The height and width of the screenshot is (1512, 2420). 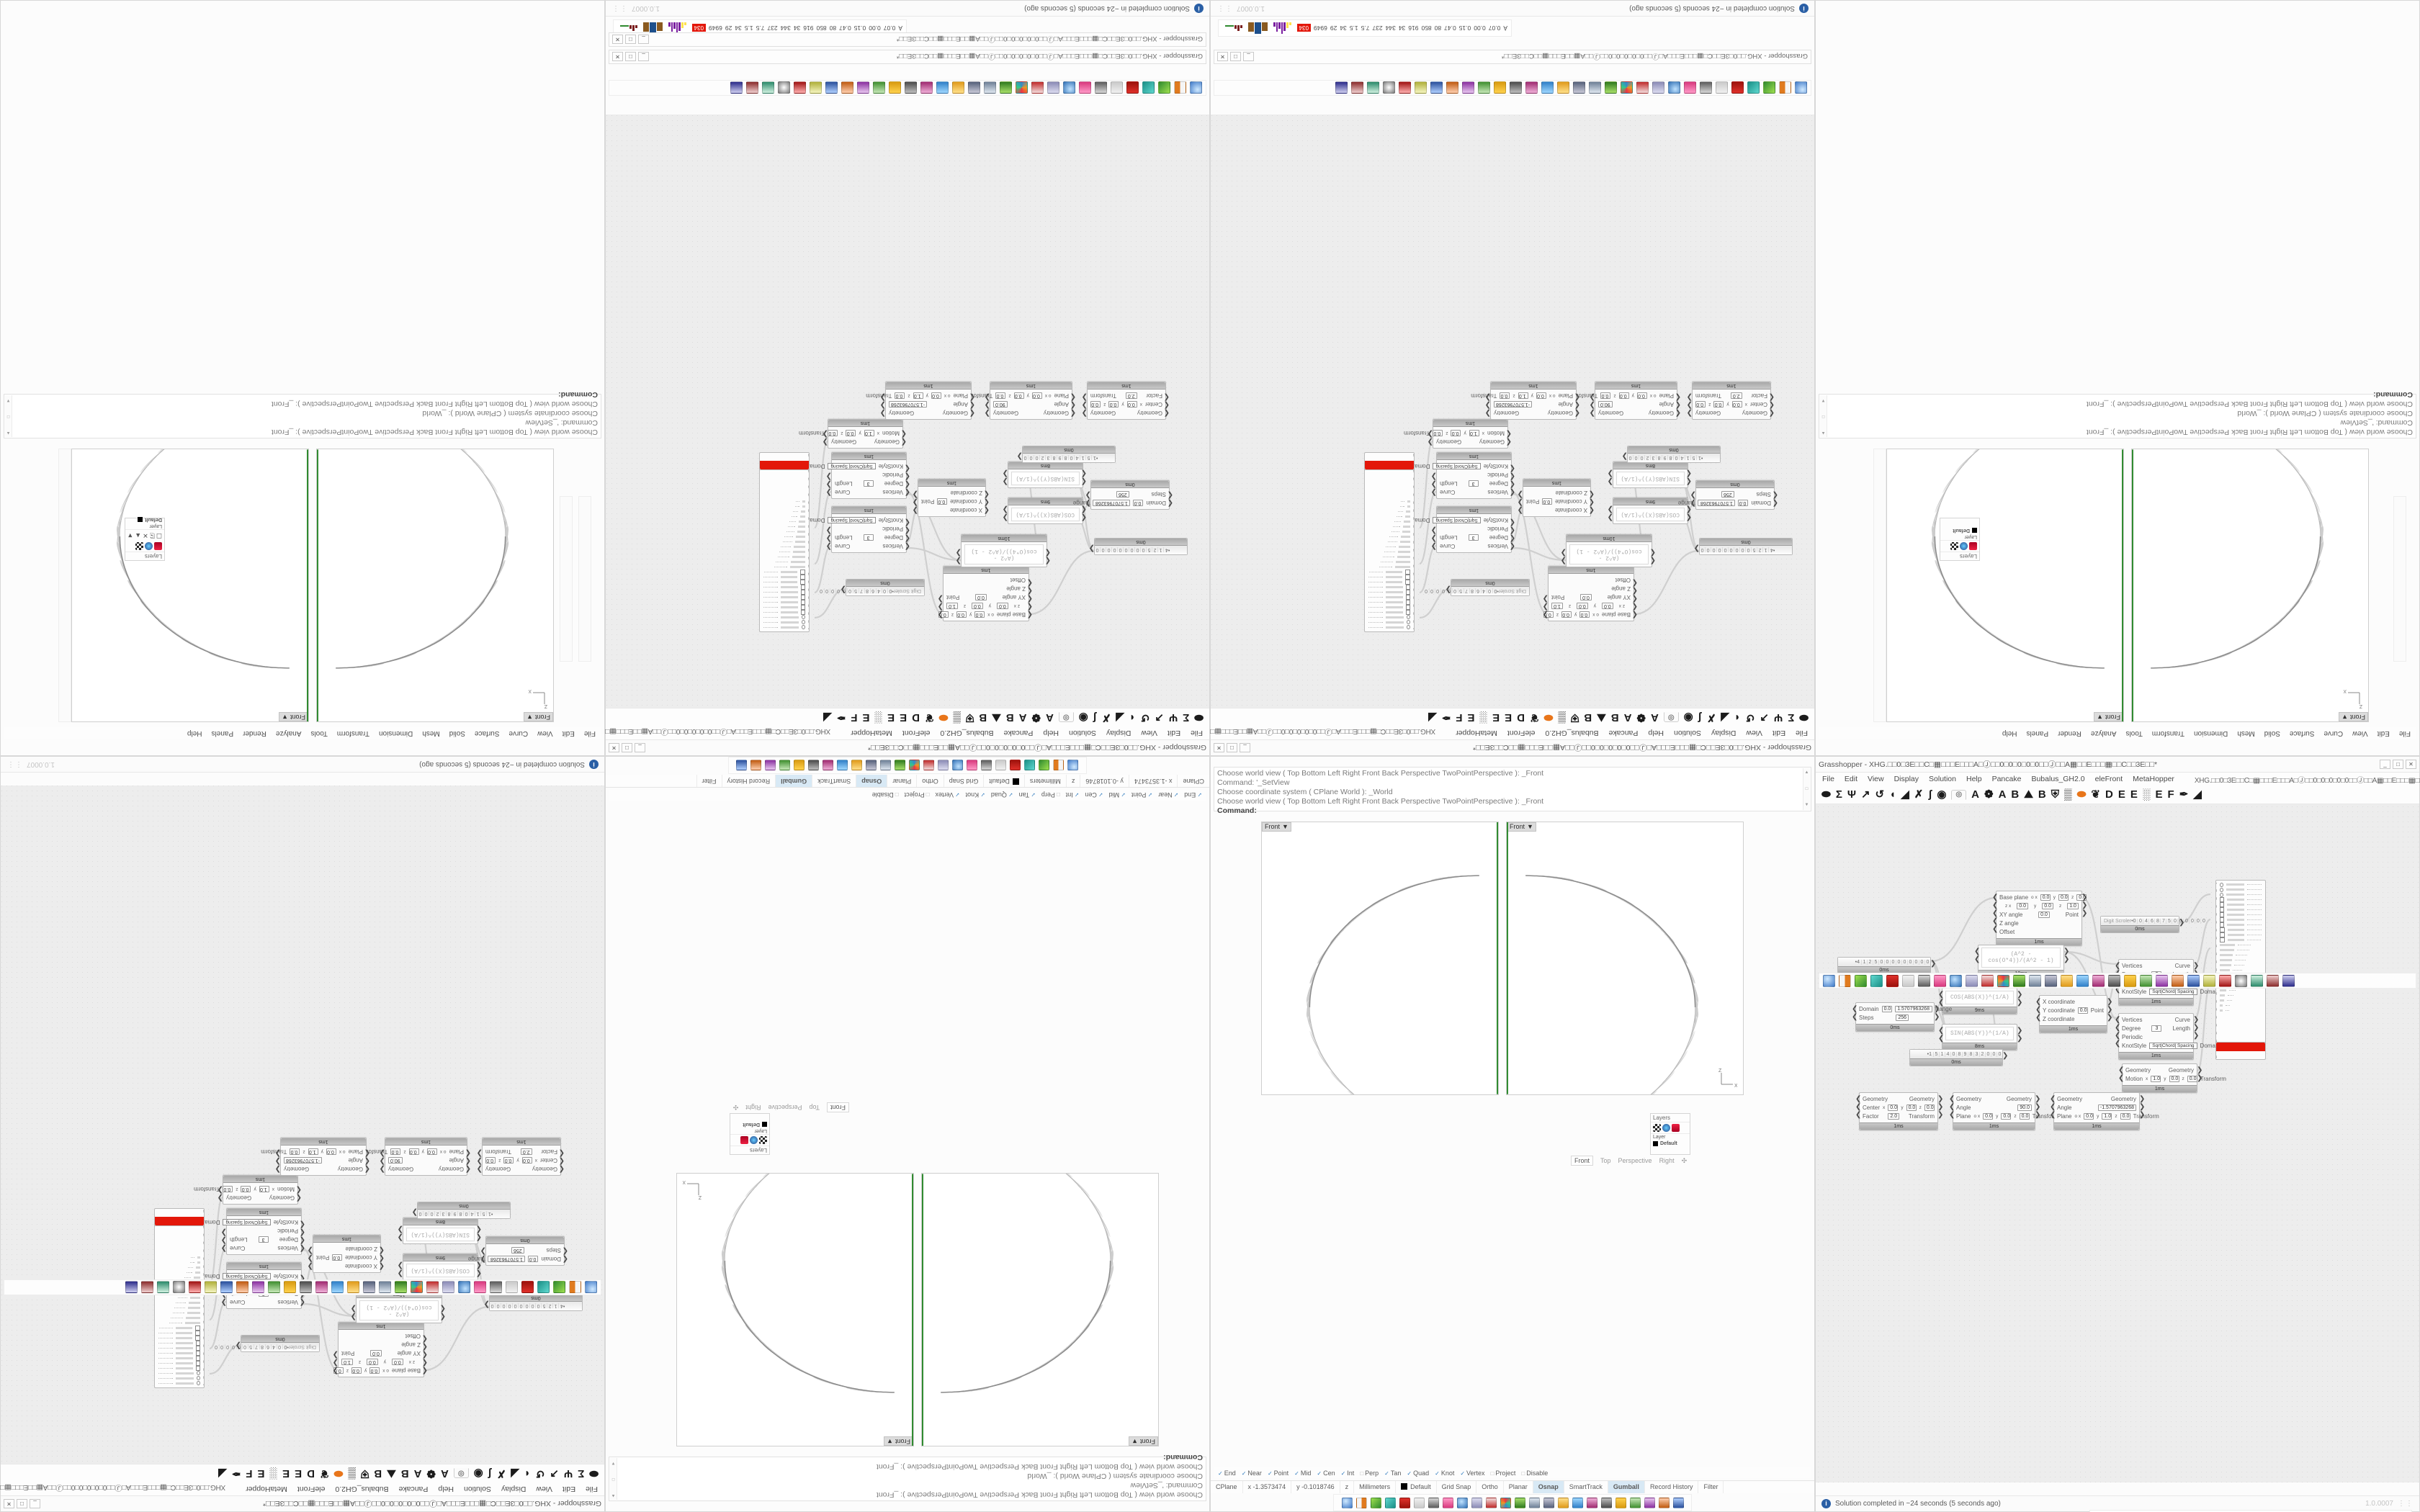 What do you see at coordinates (1765, 717) in the screenshot?
I see `vector-tab-icon: ↗` at bounding box center [1765, 717].